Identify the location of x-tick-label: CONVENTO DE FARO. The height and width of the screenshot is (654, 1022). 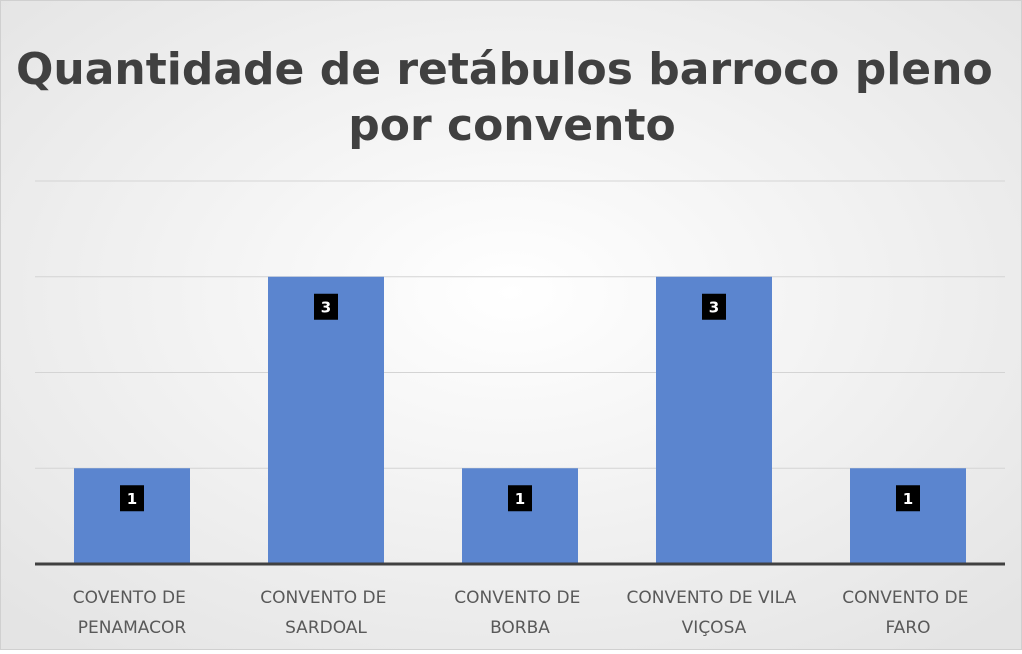
(907, 613).